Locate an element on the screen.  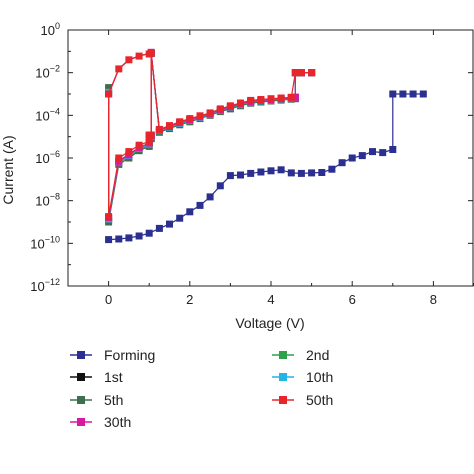
y-axis-label: Current (A) is located at coordinates (8, 169).